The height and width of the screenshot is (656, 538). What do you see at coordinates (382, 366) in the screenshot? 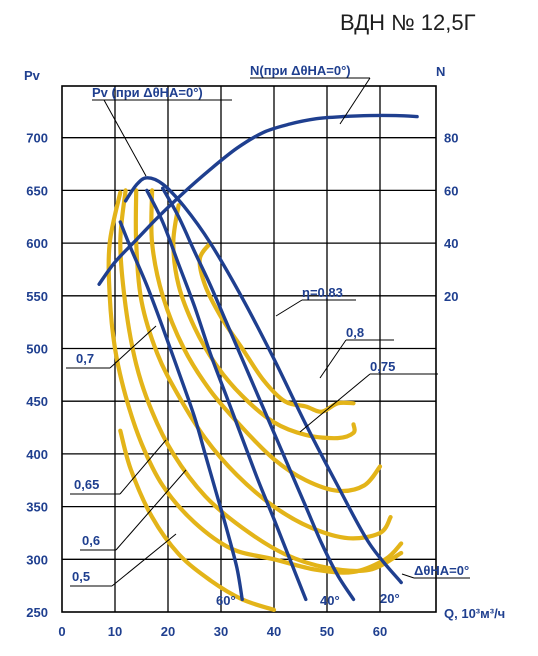
I see `annotation-eff-075: 0,75` at bounding box center [382, 366].